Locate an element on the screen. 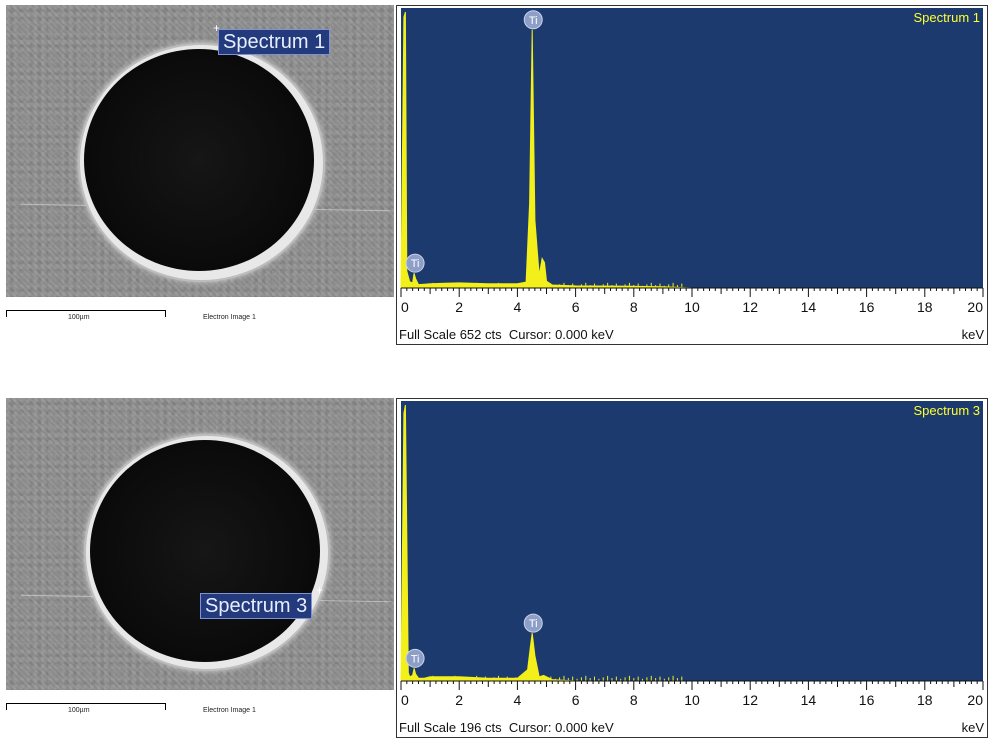 The image size is (988, 743). spectrum-footer: Full Scale 652 cts Cursor: 0.000 keV is located at coordinates (506, 334).